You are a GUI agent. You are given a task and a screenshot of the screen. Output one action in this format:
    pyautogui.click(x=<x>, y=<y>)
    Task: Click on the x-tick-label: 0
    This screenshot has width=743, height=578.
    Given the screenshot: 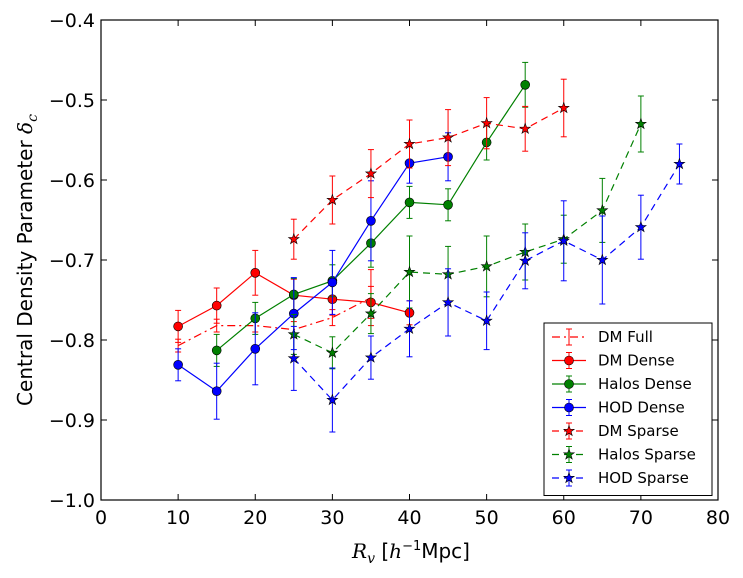 What is the action you would take?
    pyautogui.click(x=101, y=518)
    